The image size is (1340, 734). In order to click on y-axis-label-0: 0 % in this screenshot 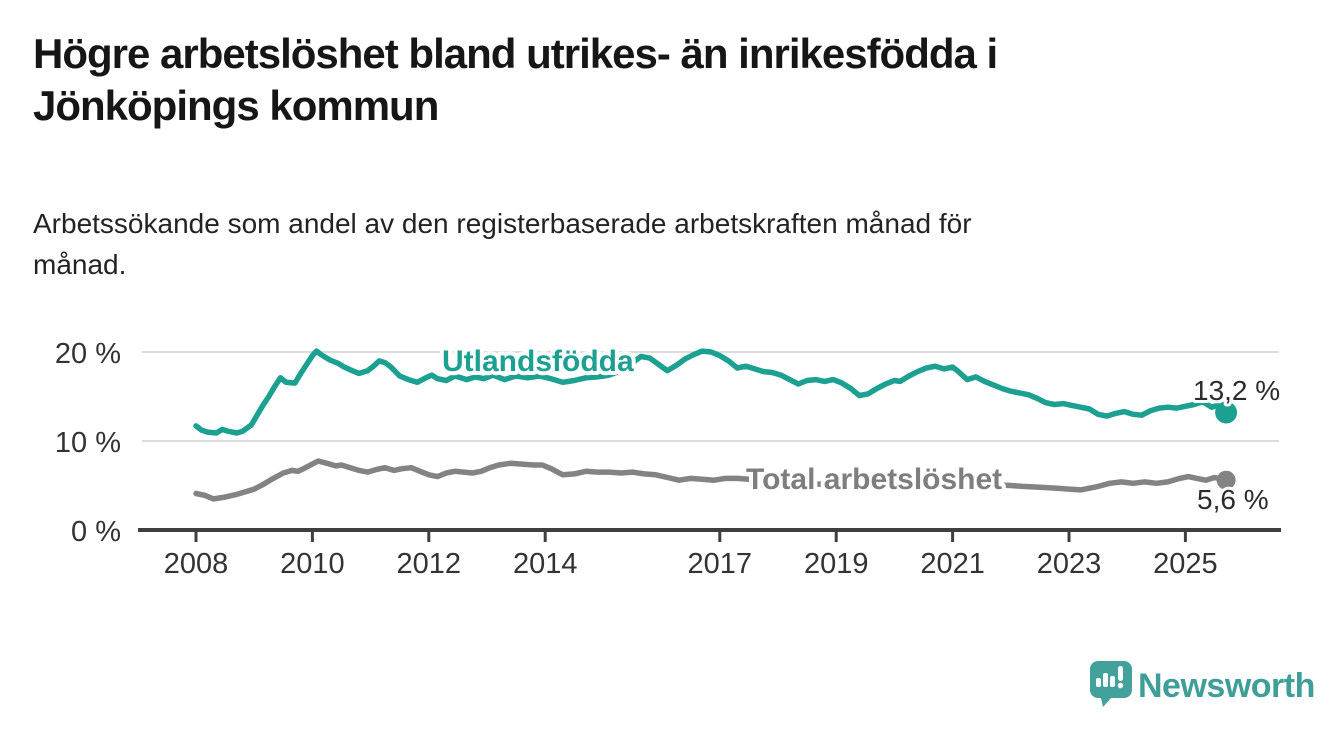, I will do `click(96, 532)`.